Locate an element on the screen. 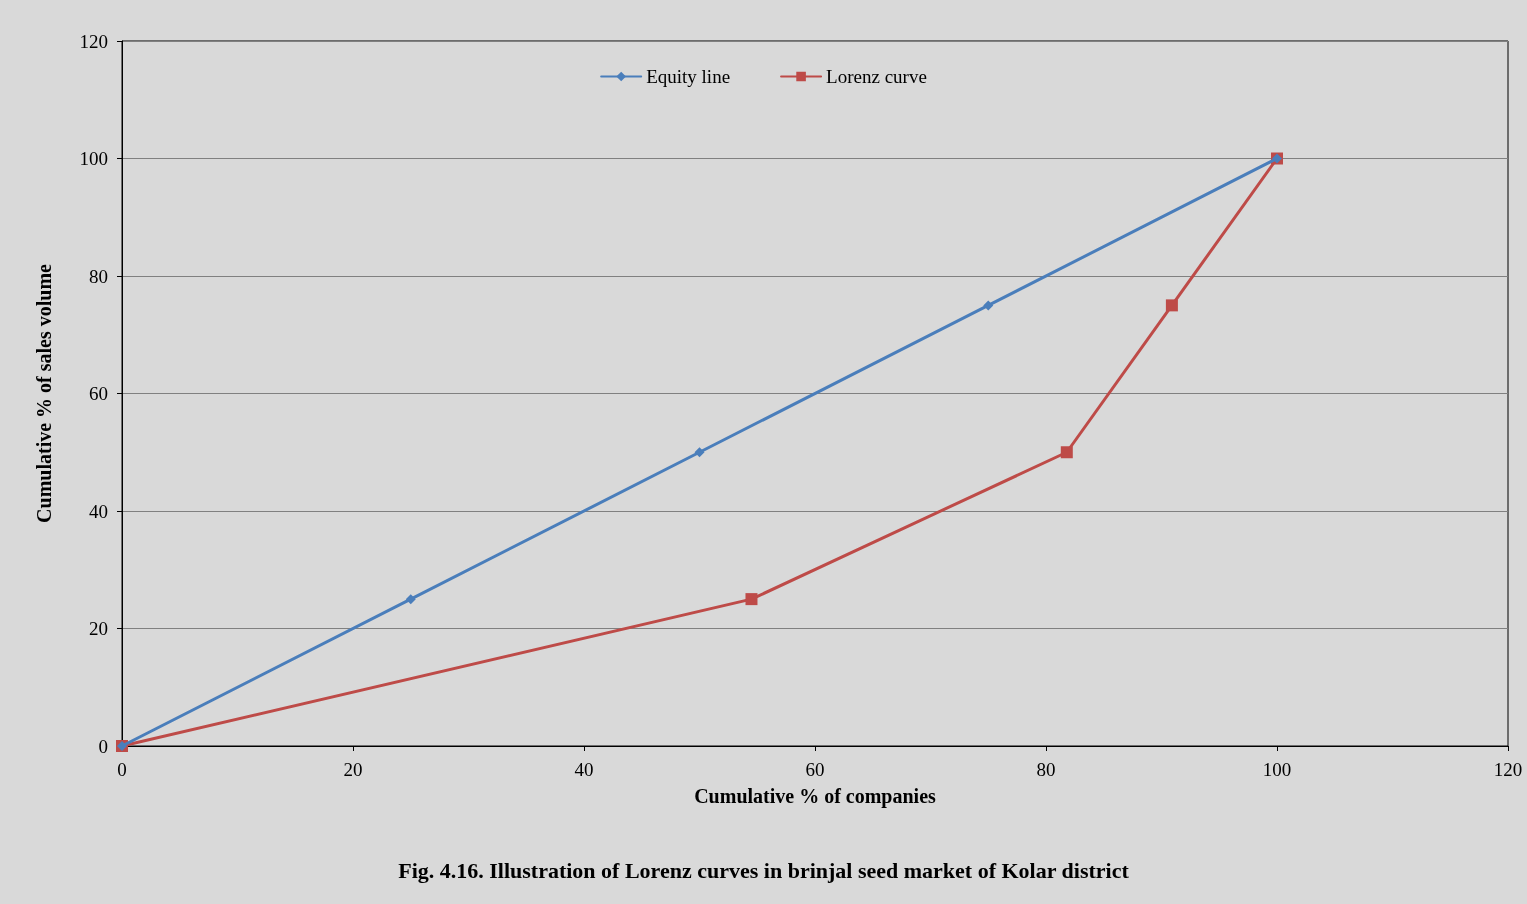  x-tick-label: 0 is located at coordinates (122, 769).